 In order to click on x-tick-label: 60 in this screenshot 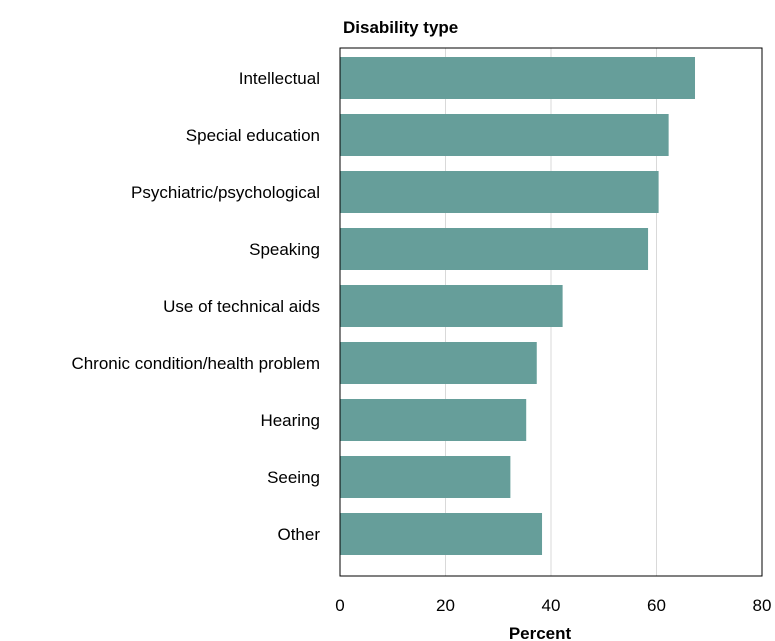, I will do `click(656, 605)`.